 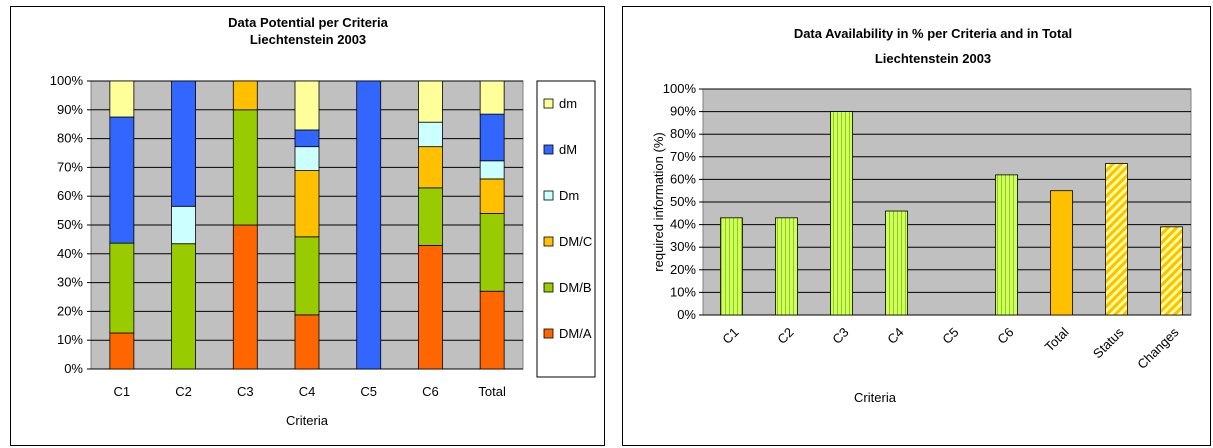 I want to click on legend-label: DM/B, so click(x=575, y=287).